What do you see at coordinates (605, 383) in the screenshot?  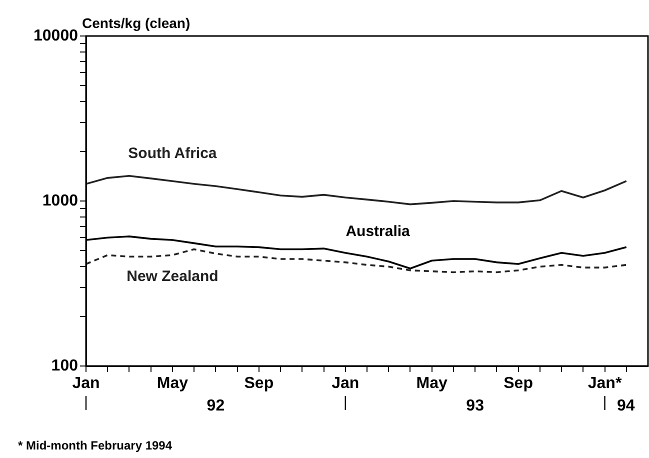 I see `x-tick-label: Jan*` at bounding box center [605, 383].